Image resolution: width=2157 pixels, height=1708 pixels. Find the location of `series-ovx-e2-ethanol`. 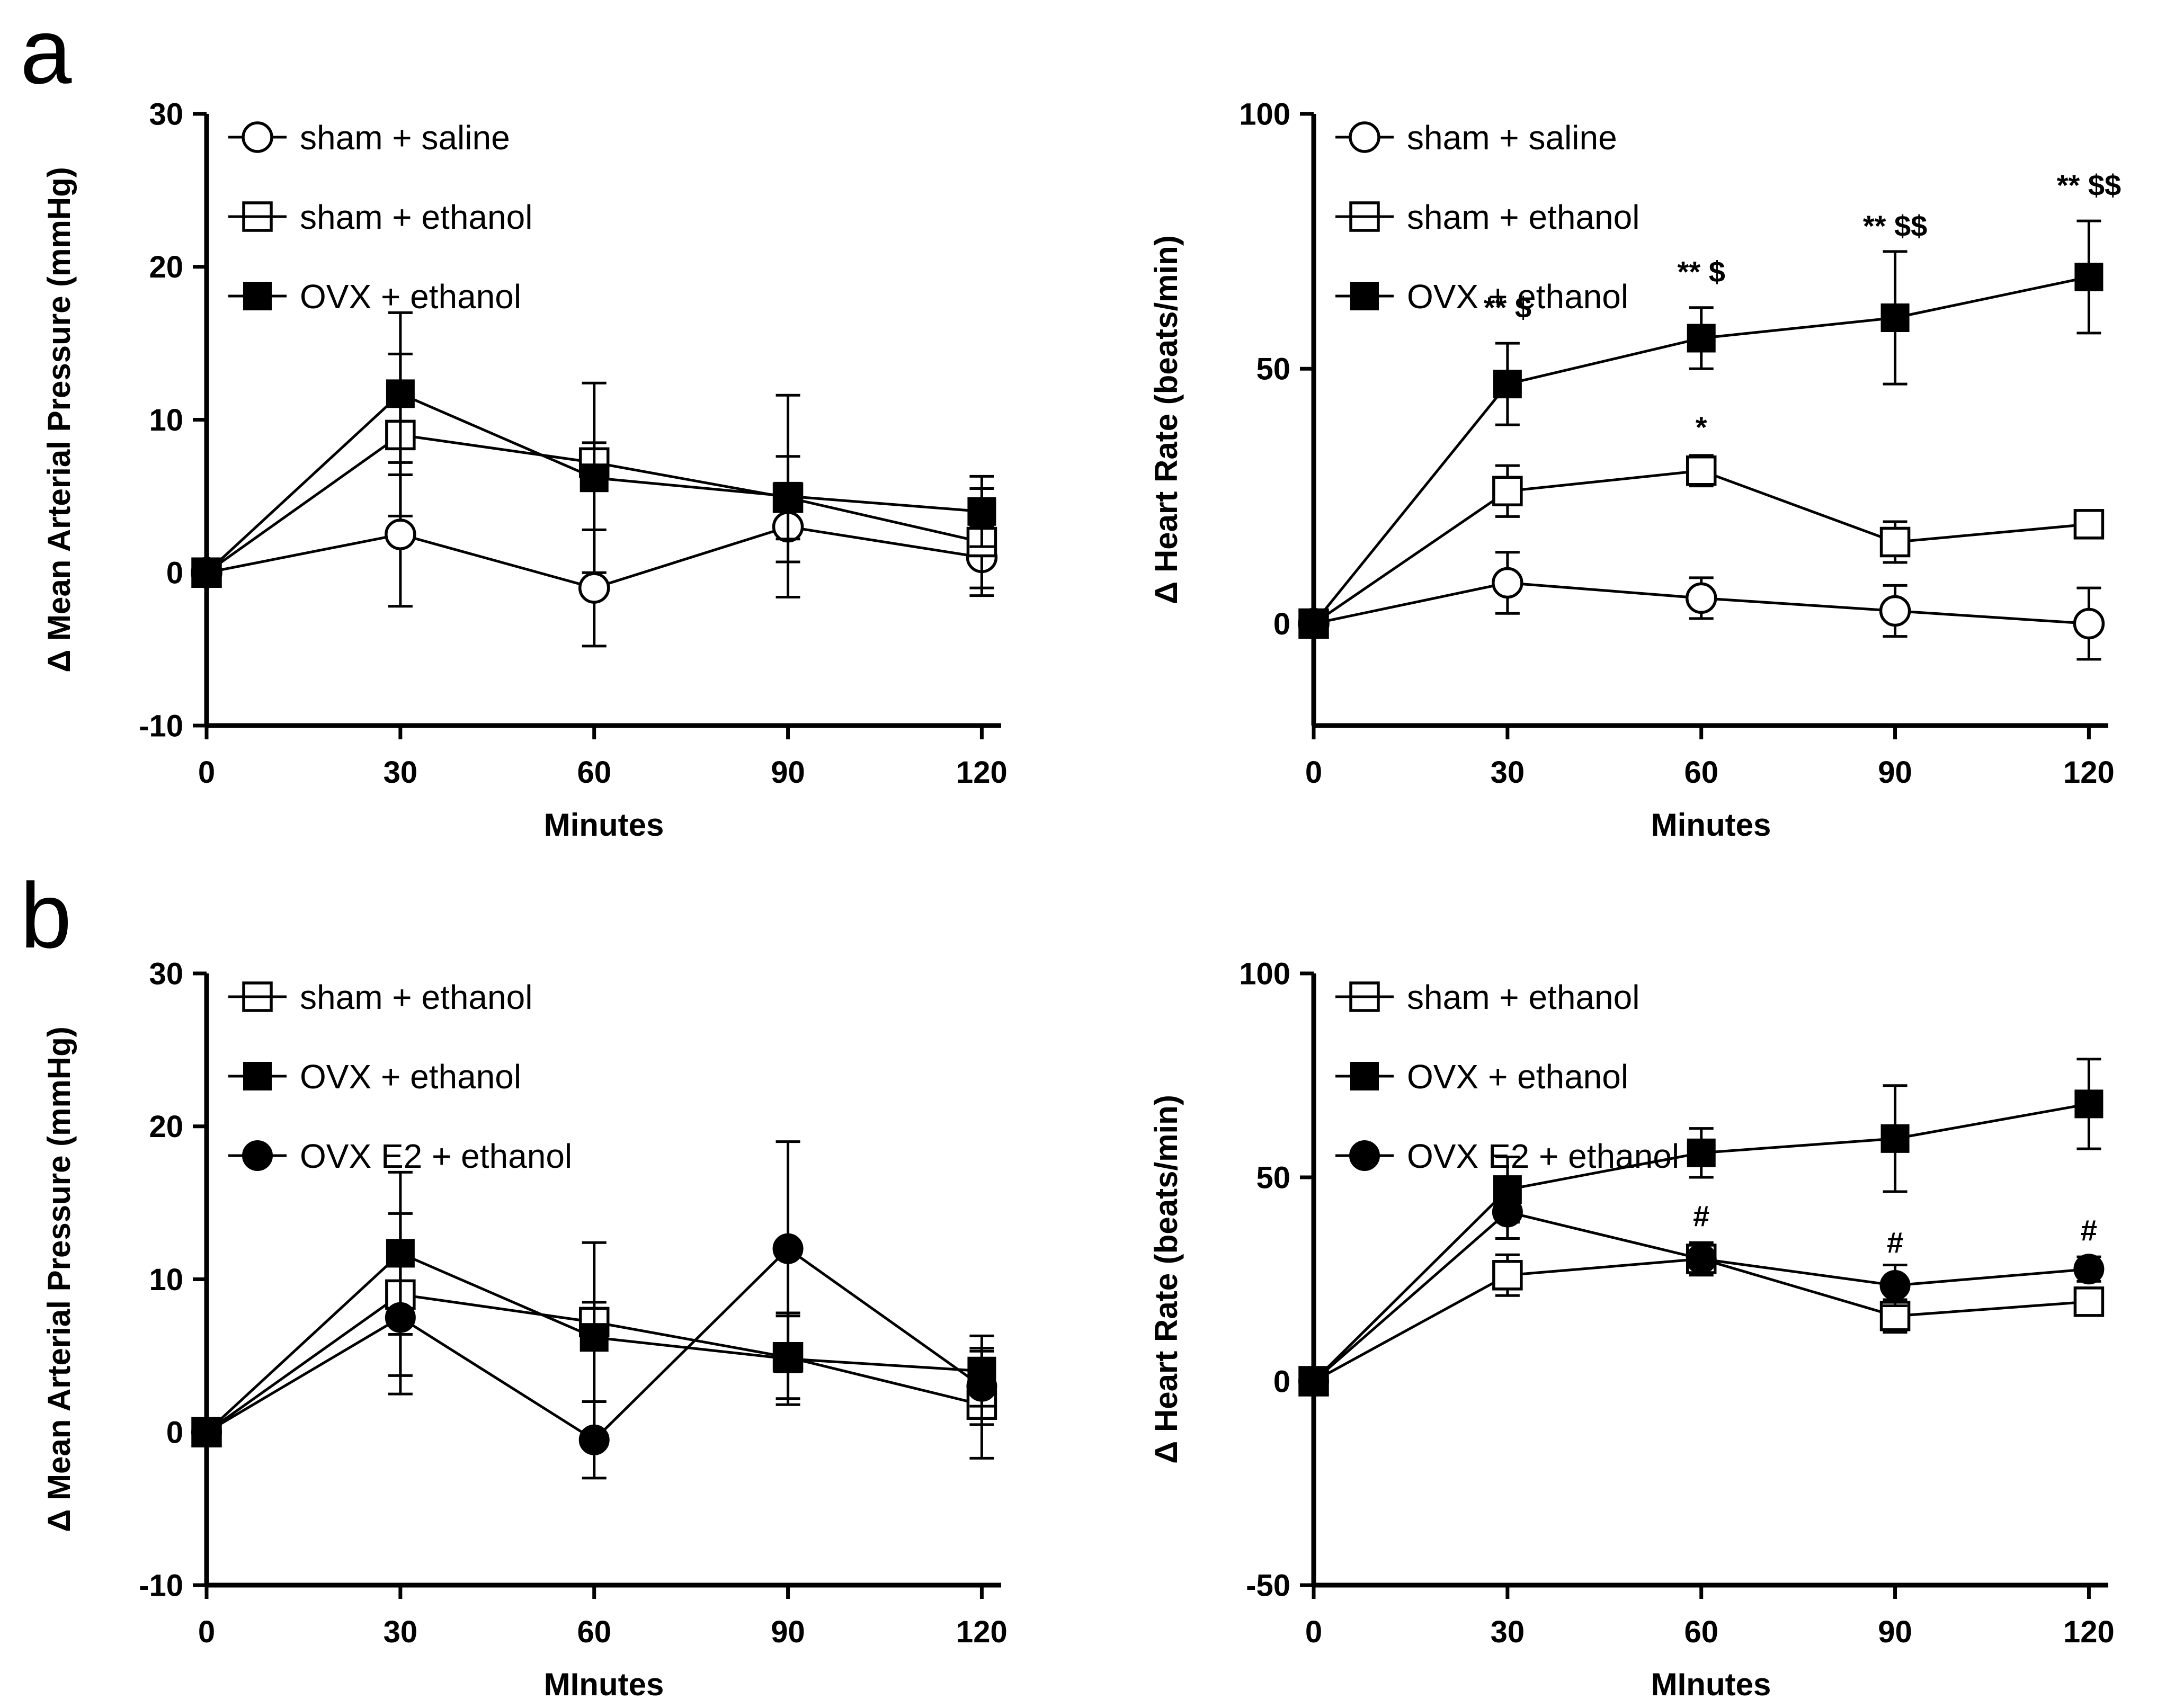

series-ovx-e2-ethanol is located at coordinates (1702, 1290).